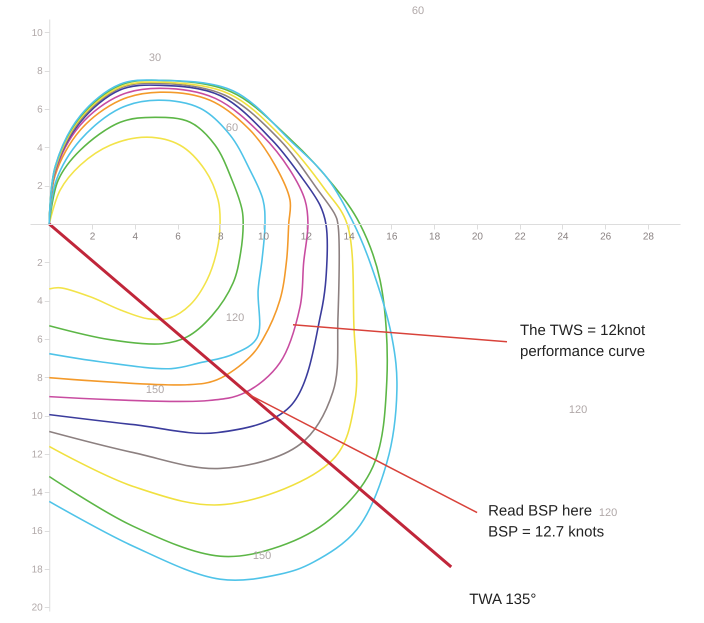 This screenshot has width=704, height=623. I want to click on x-tick-label: 24, so click(563, 236).